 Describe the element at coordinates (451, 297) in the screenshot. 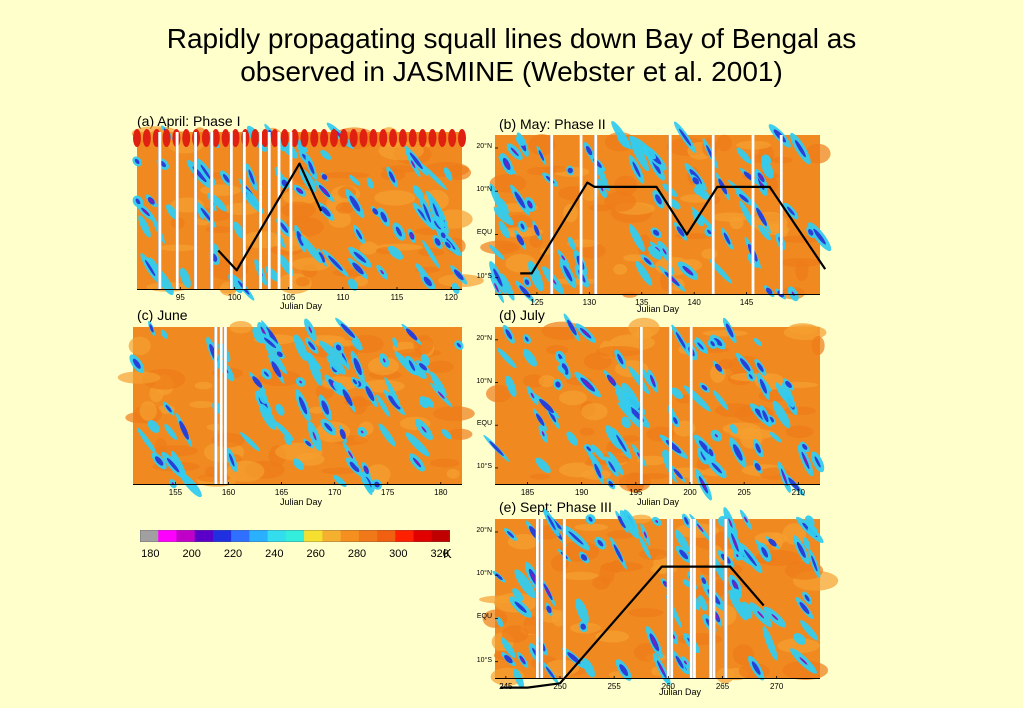

I see `x-tick-label: 120` at that location.